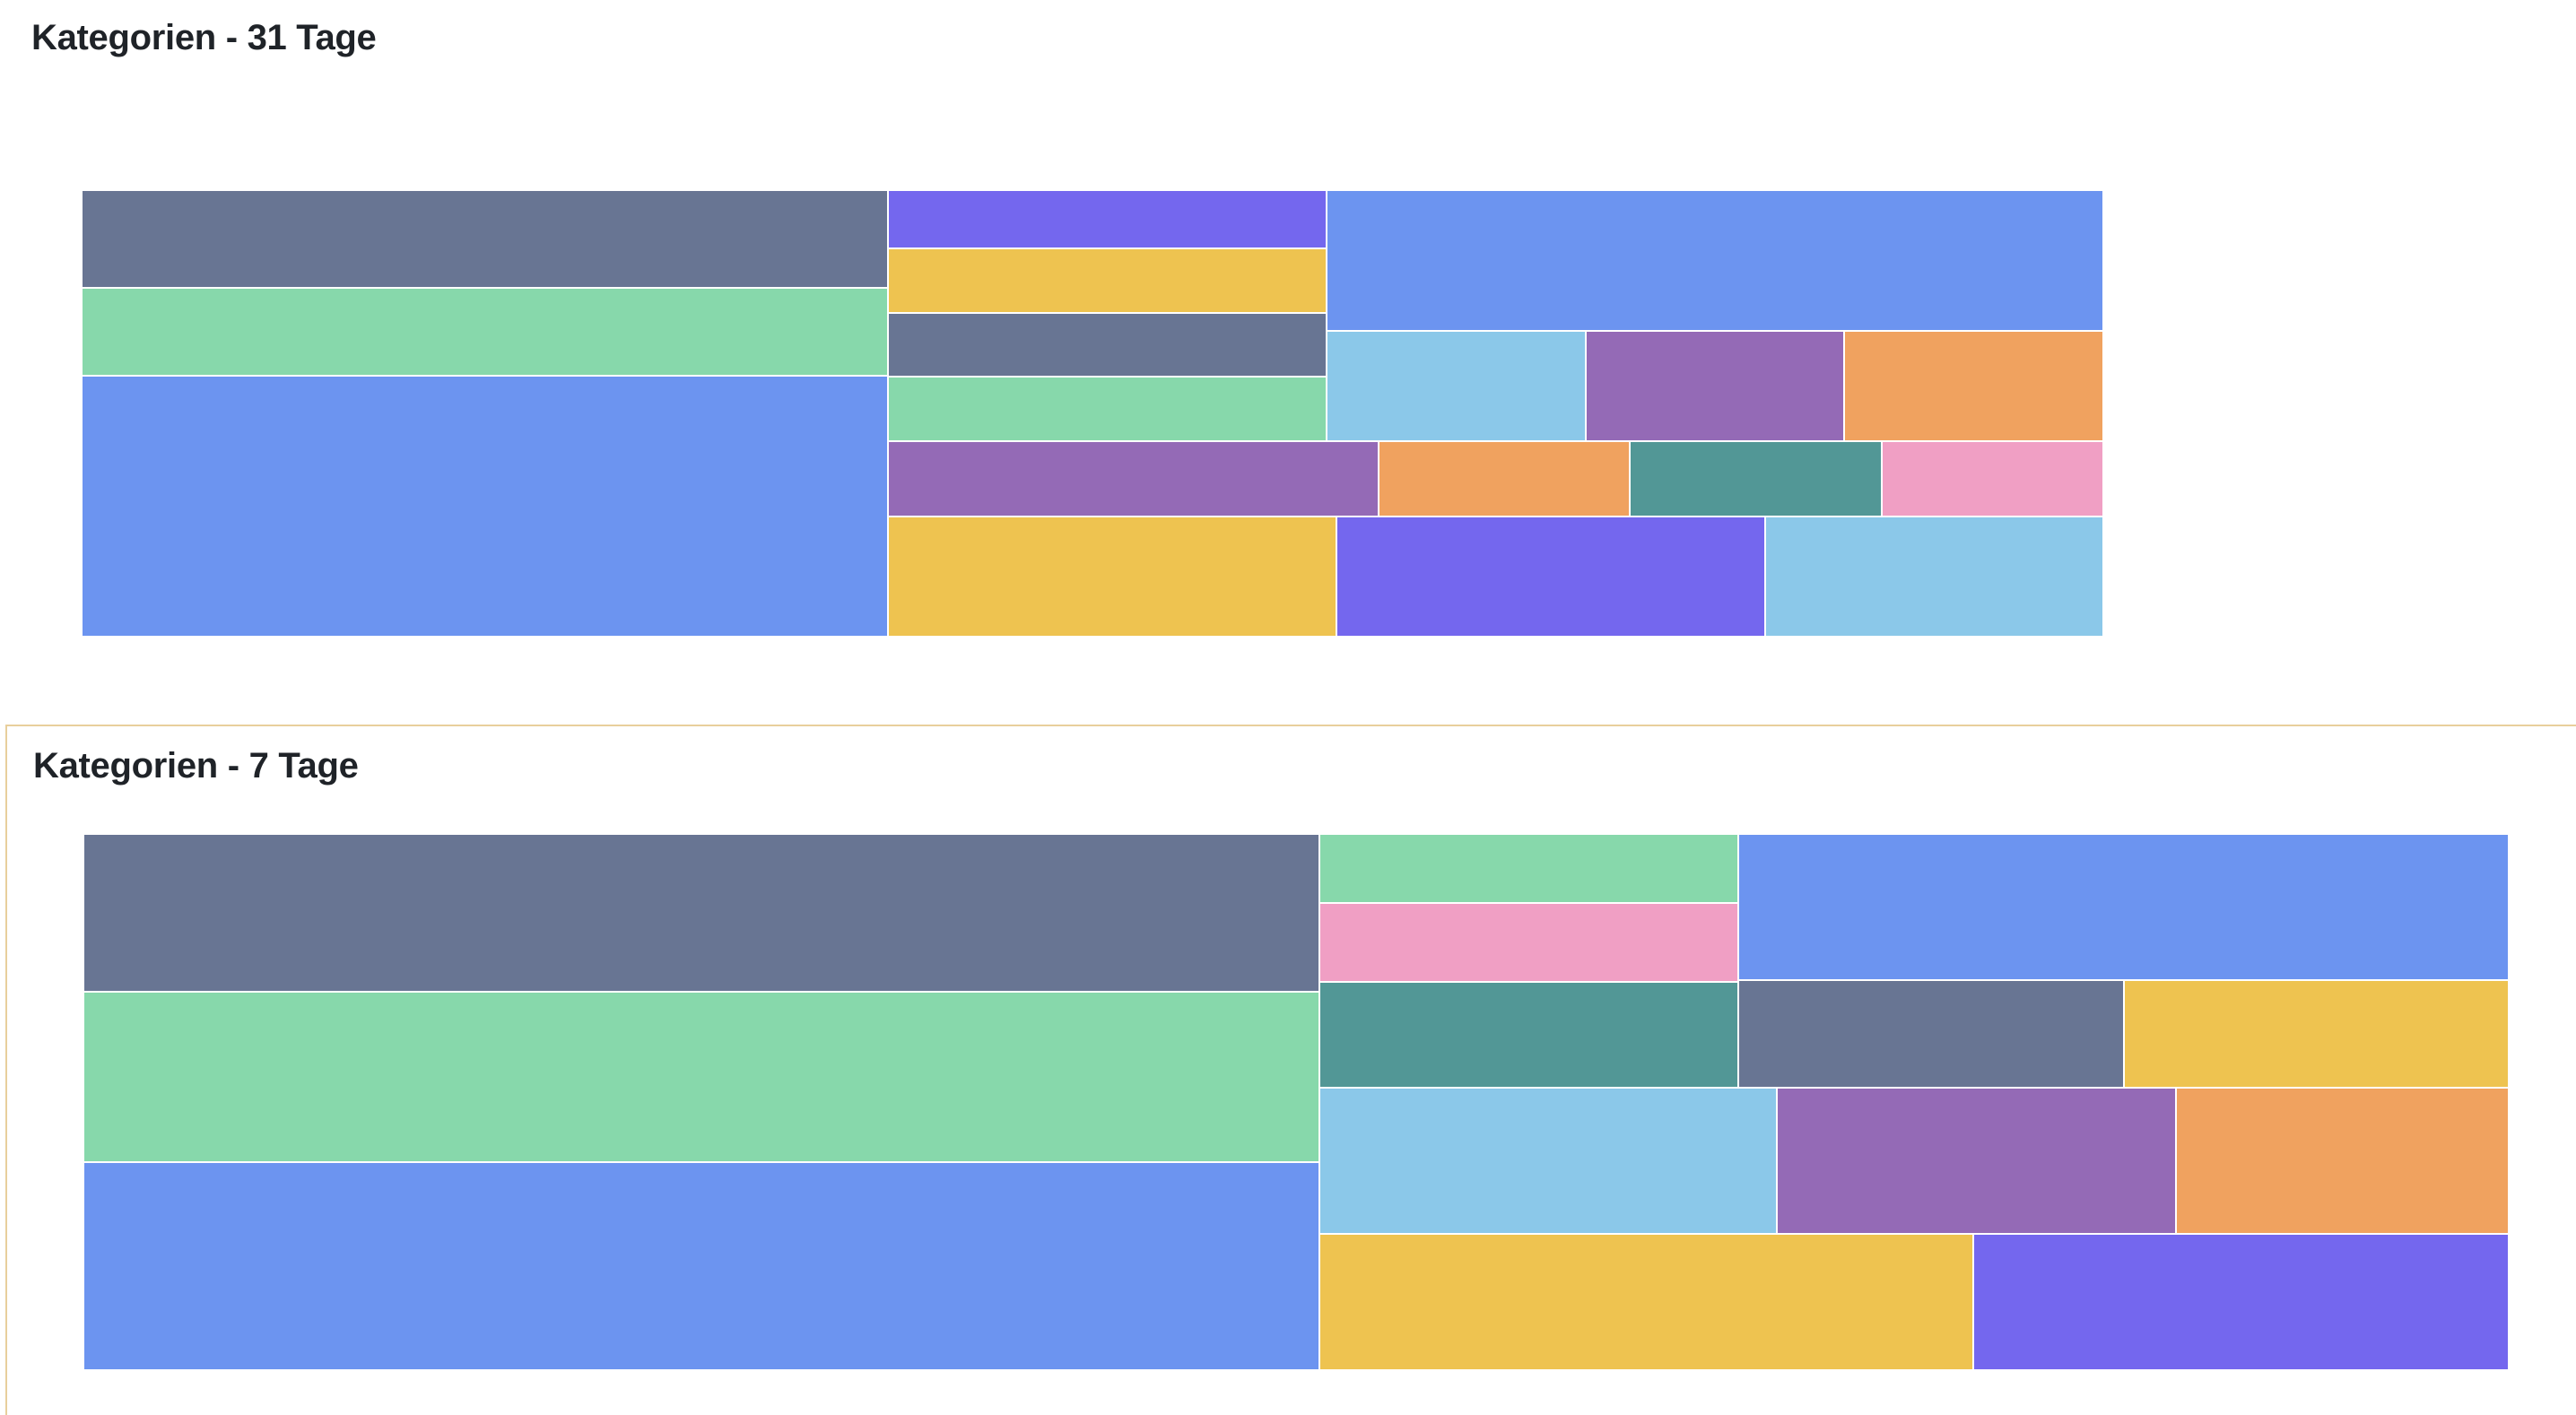 This screenshot has height=1415, width=2576. I want to click on panel-title-7-days: Kategorien - 7 Tage, so click(196, 766).